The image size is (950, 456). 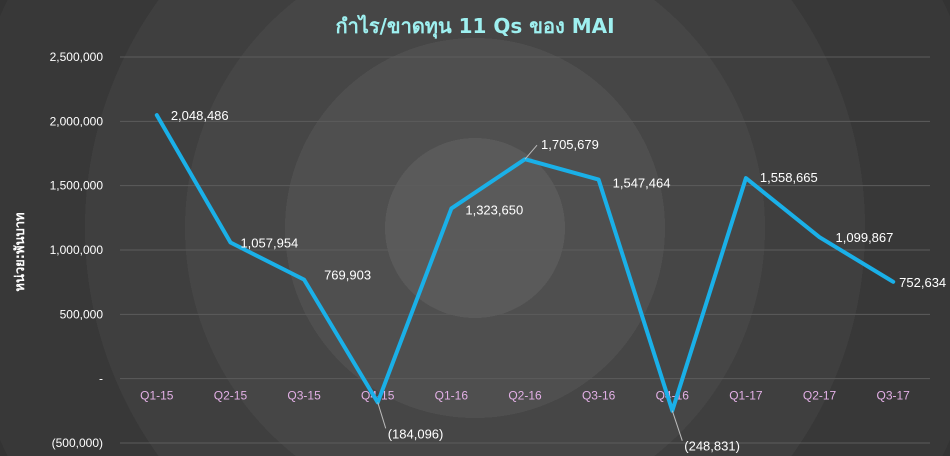 I want to click on data-label: 1,323,650, so click(x=494, y=209).